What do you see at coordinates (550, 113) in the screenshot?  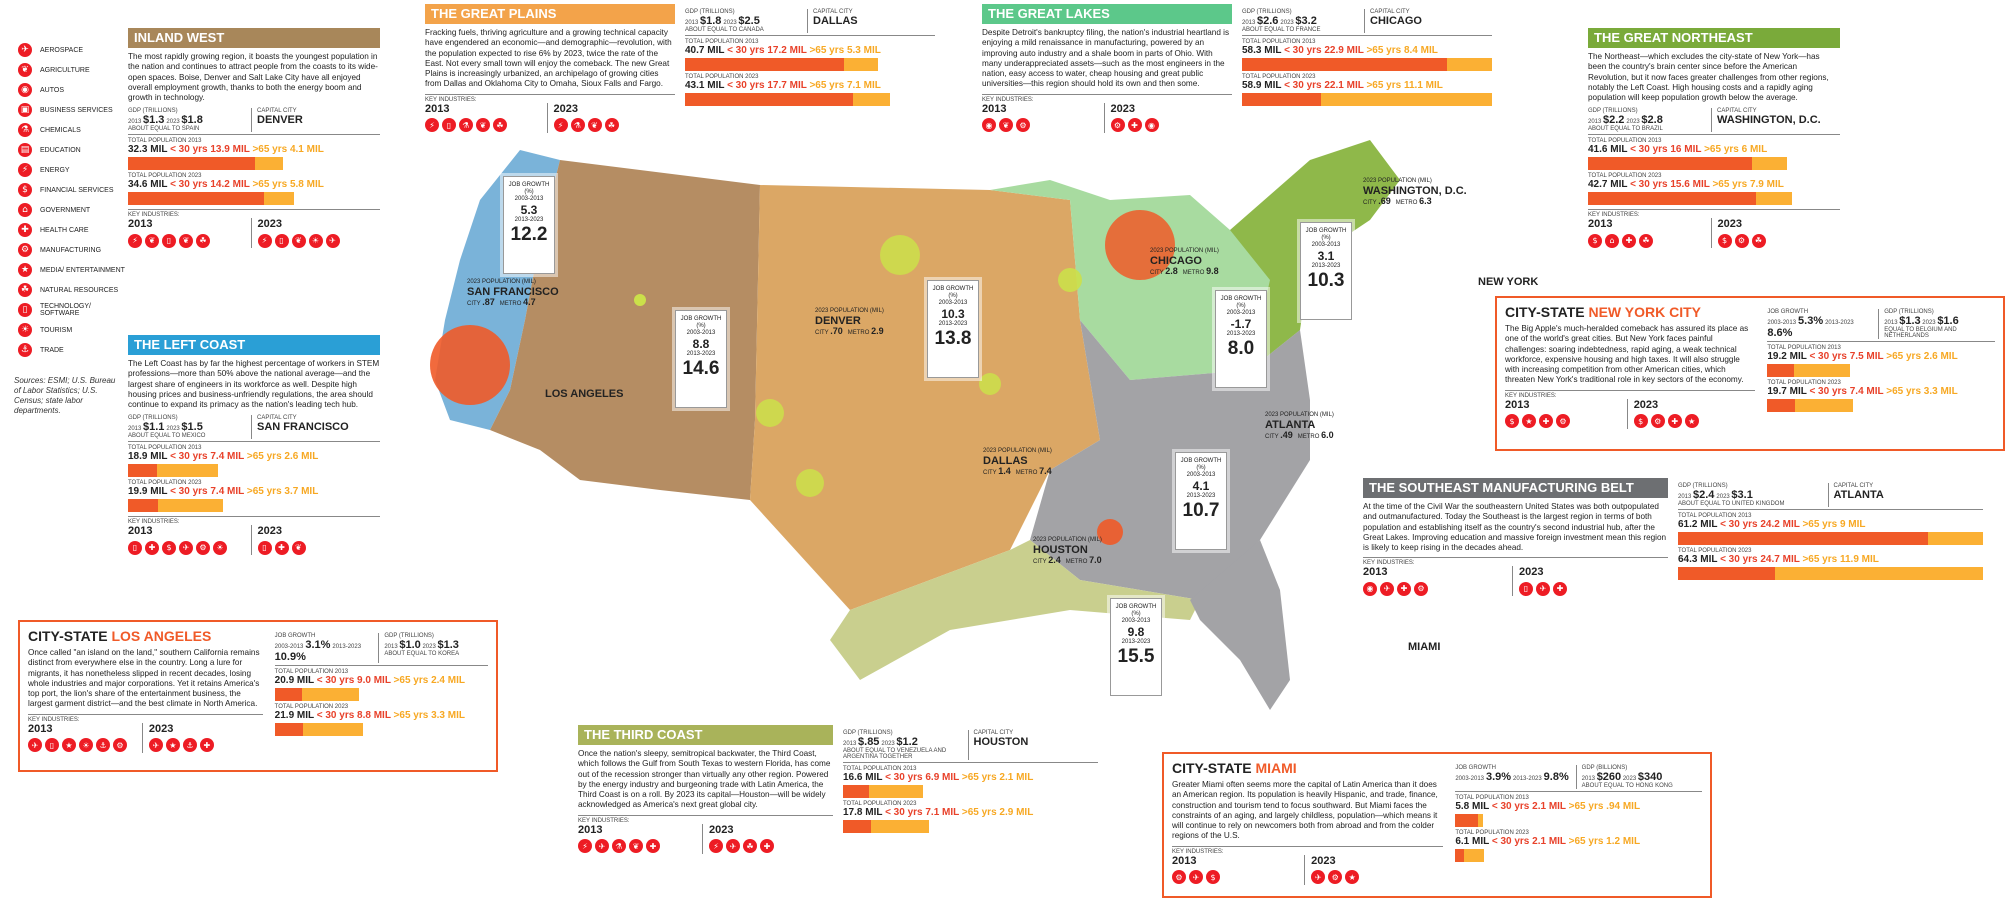 I see `key-industries: KEY INDUSTRIES: 2013 ⚡ ▯ ⚗ ❦ ☘ 2023 ⚡ ⚗ ❦ ☘` at bounding box center [550, 113].